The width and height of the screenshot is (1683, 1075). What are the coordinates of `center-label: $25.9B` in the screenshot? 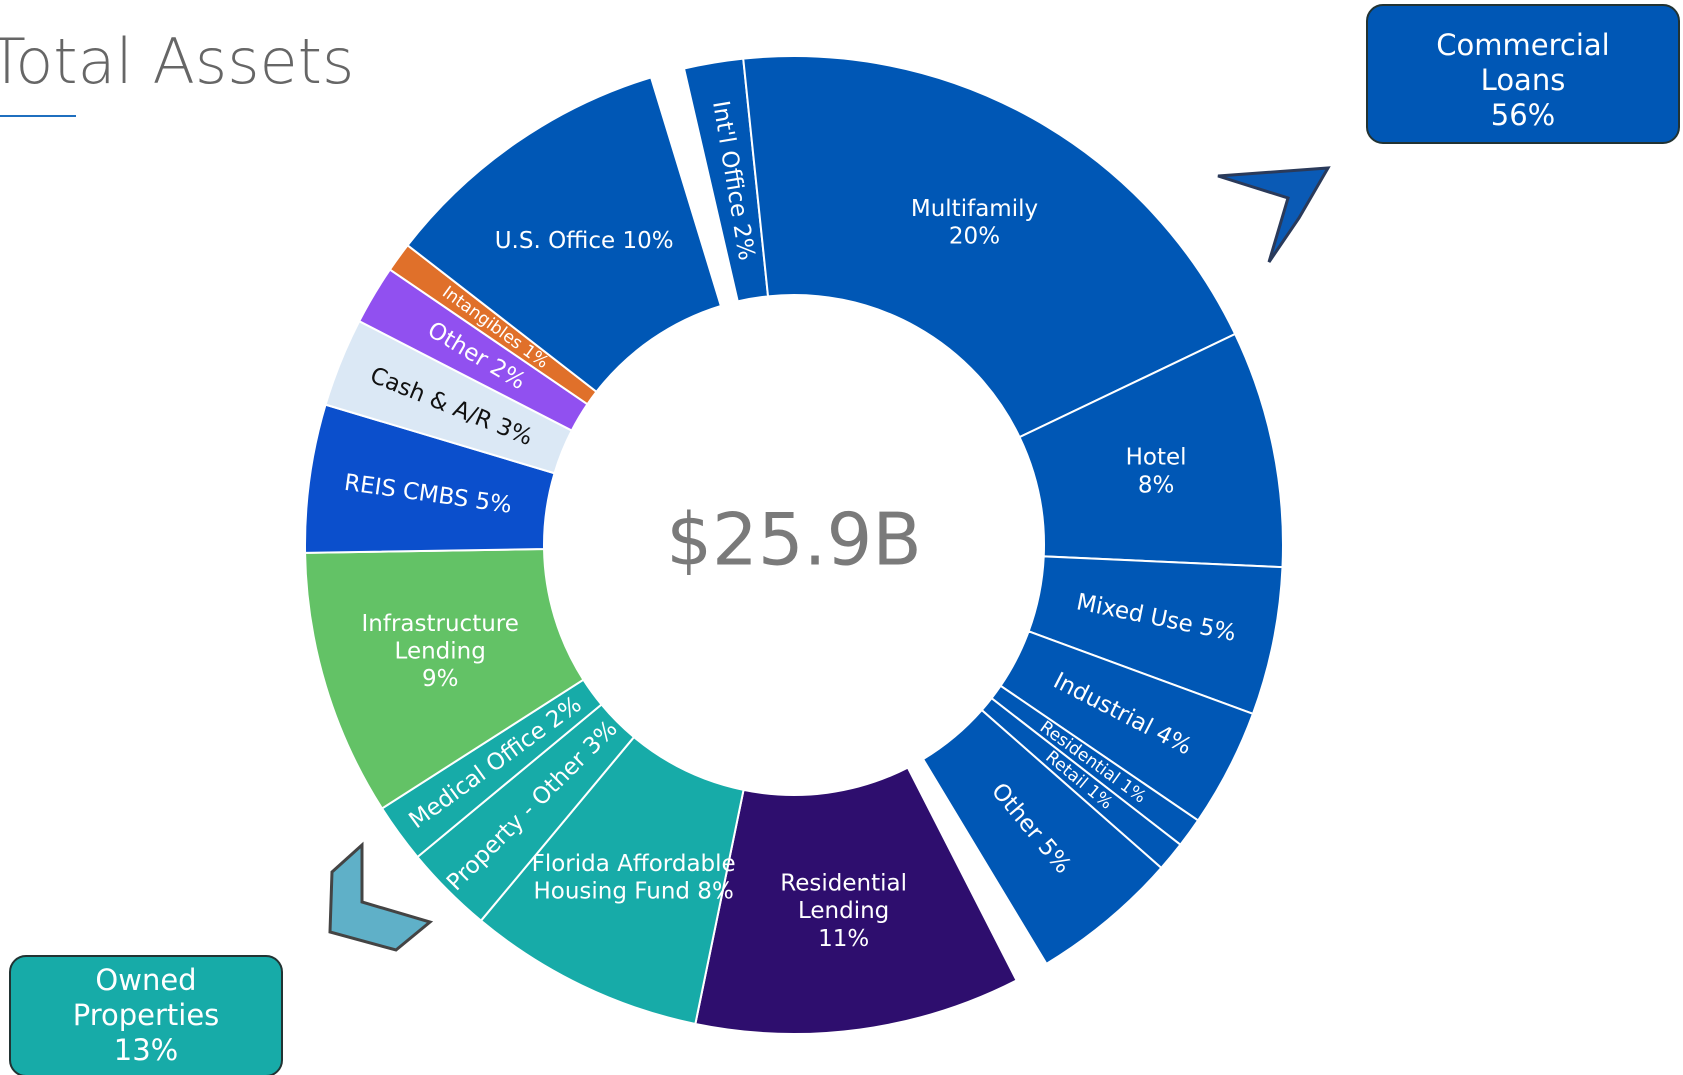 It's located at (794, 540).